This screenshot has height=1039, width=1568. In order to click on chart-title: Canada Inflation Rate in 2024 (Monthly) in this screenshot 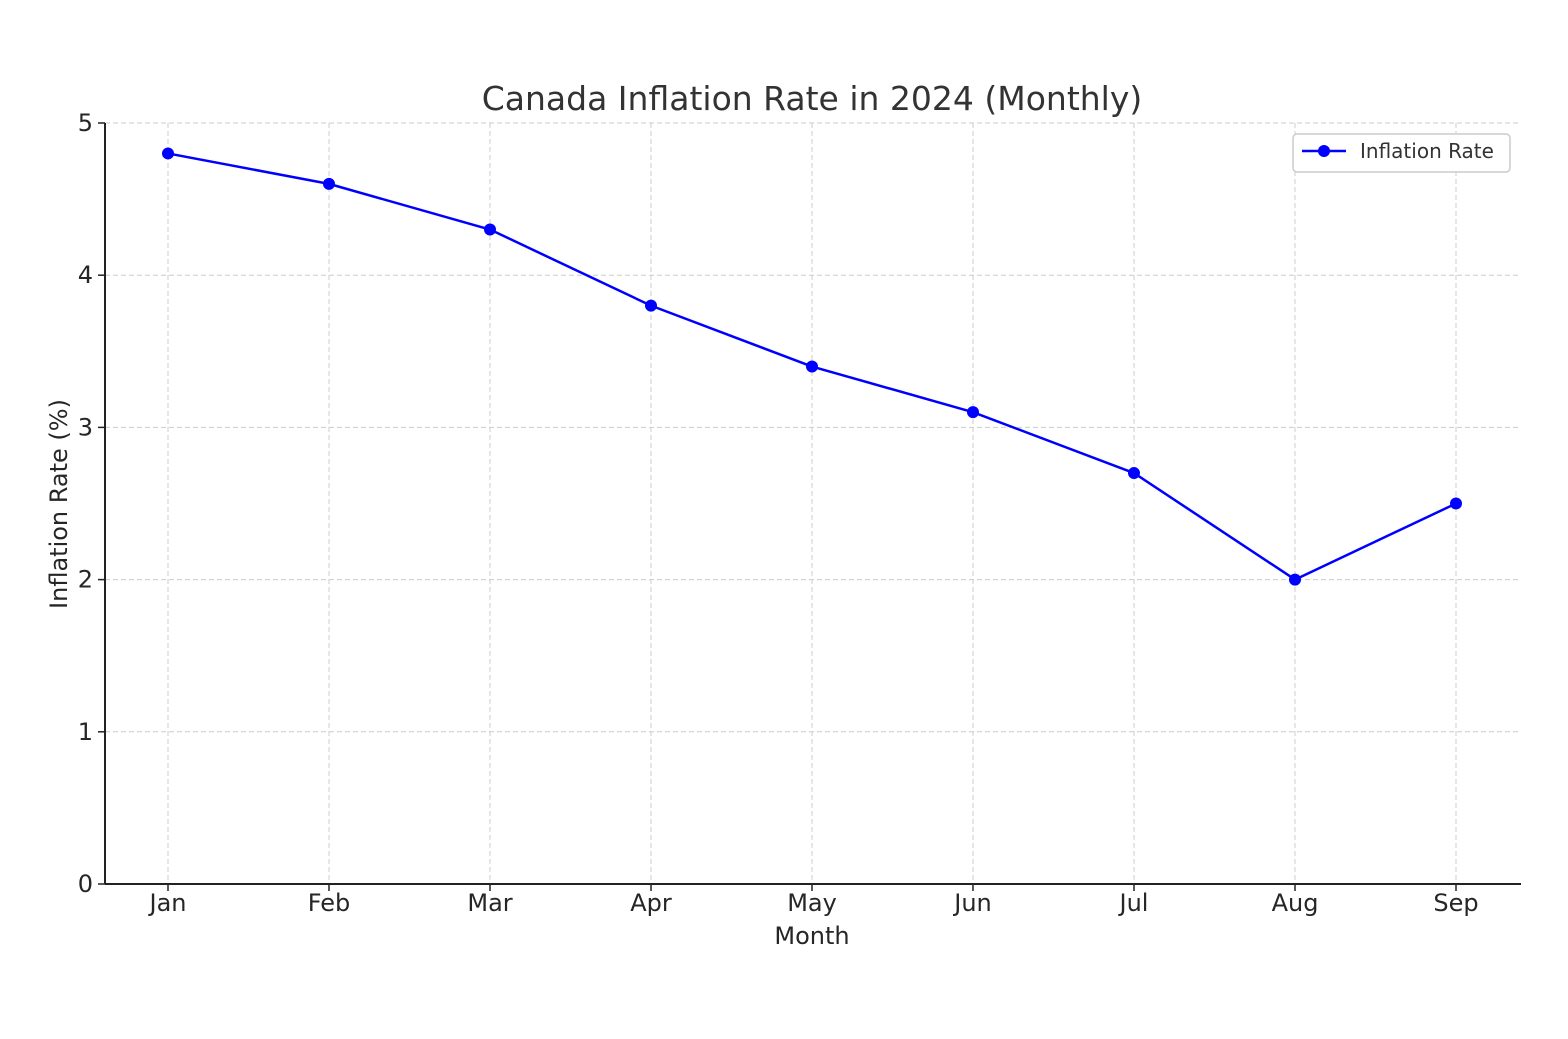, I will do `click(812, 98)`.